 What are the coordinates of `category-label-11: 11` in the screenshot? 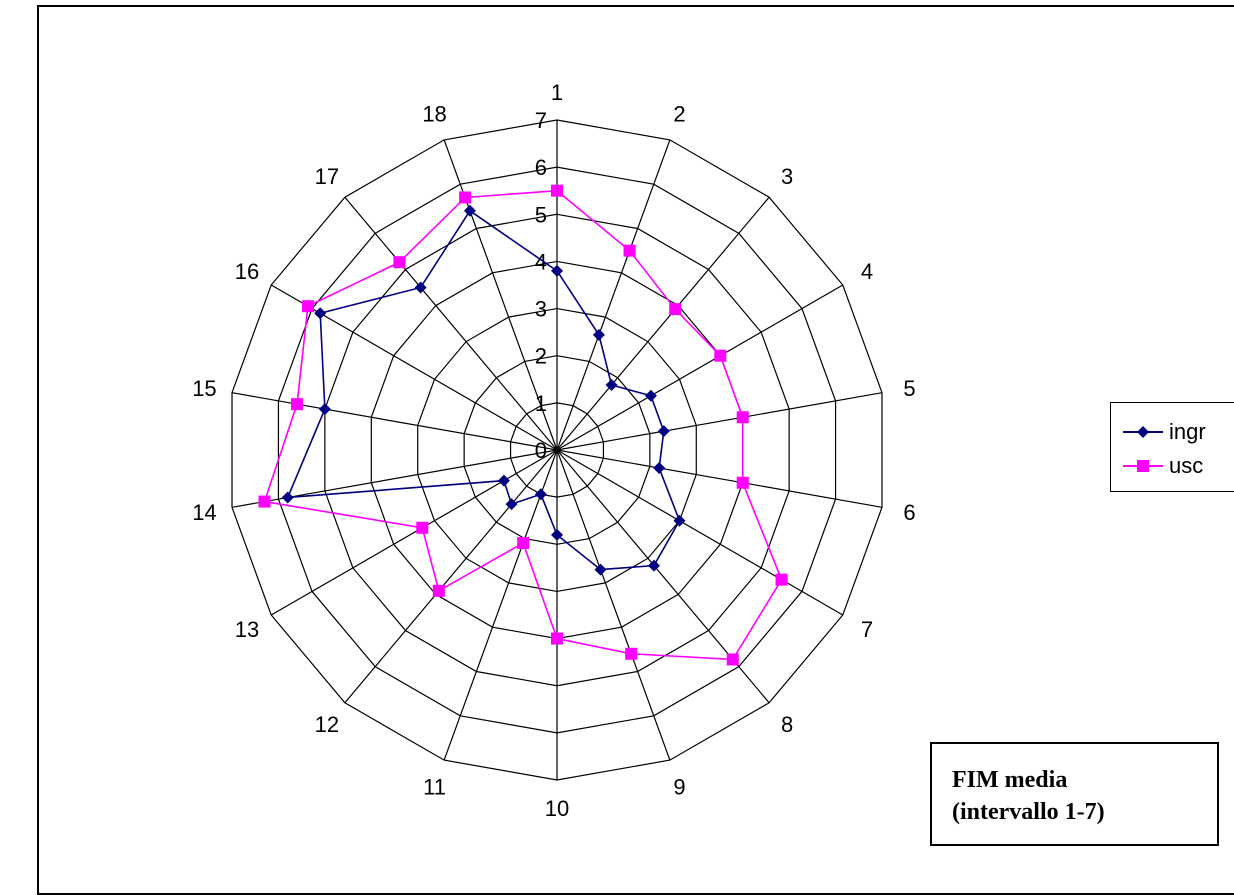 It's located at (434, 786).